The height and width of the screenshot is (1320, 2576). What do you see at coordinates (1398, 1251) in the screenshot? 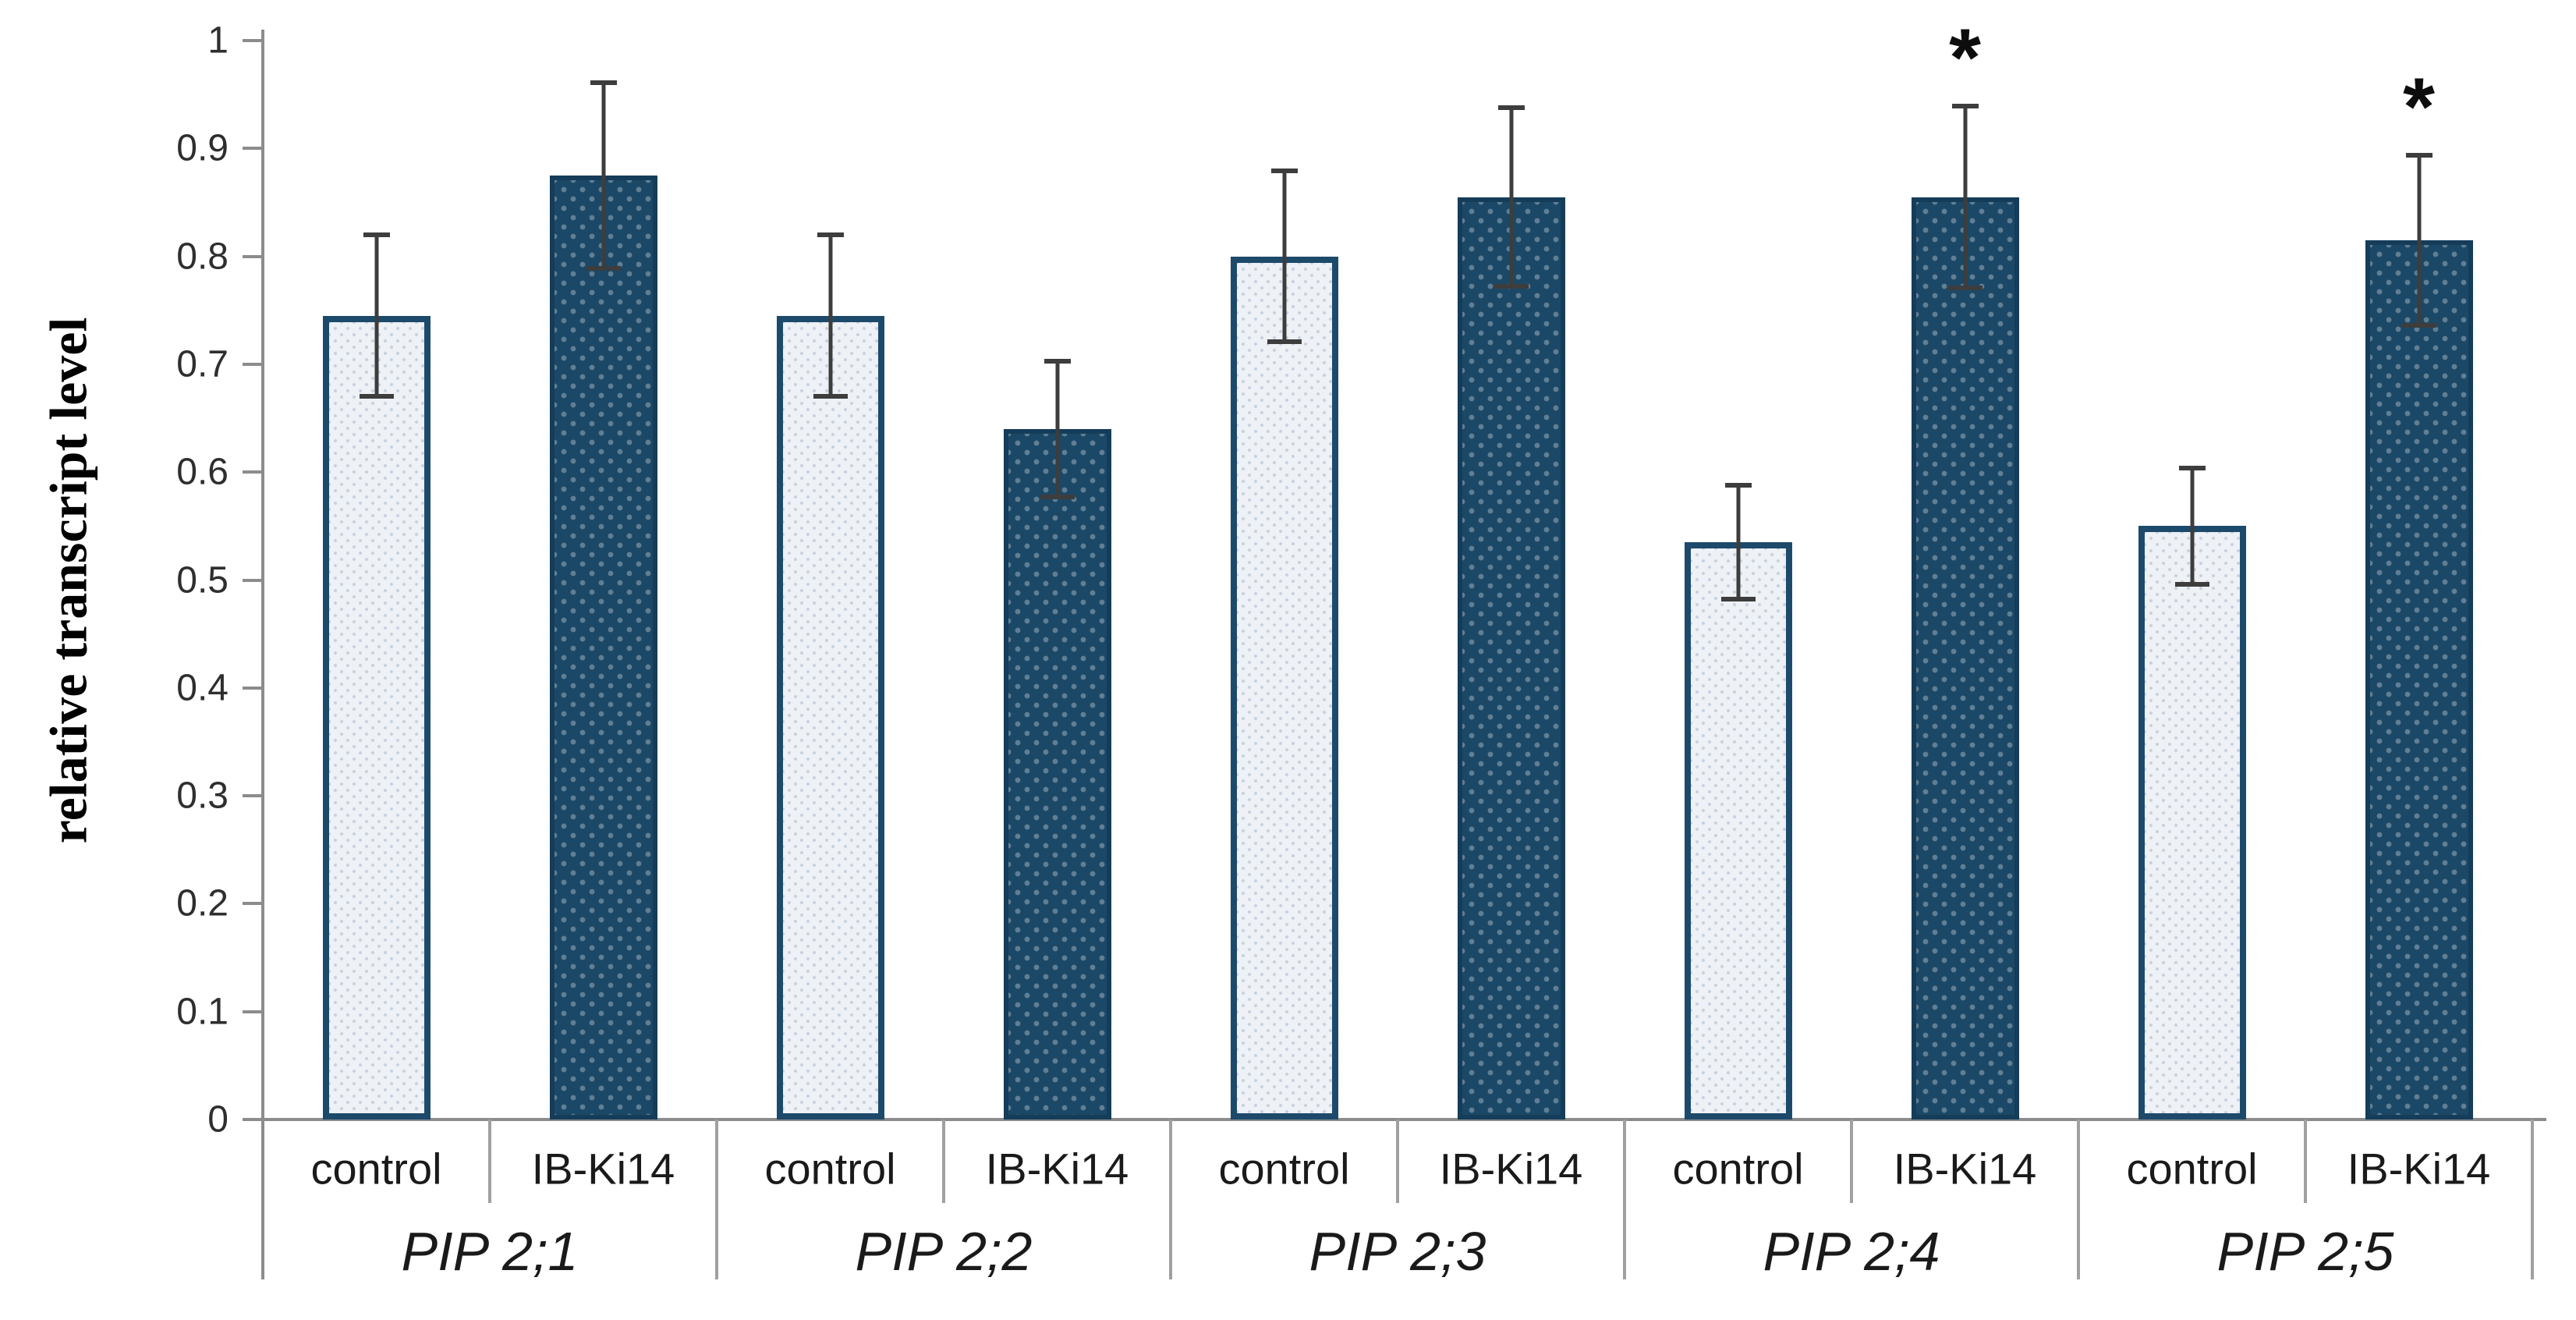
I see `group-label: PIP 2;3` at bounding box center [1398, 1251].